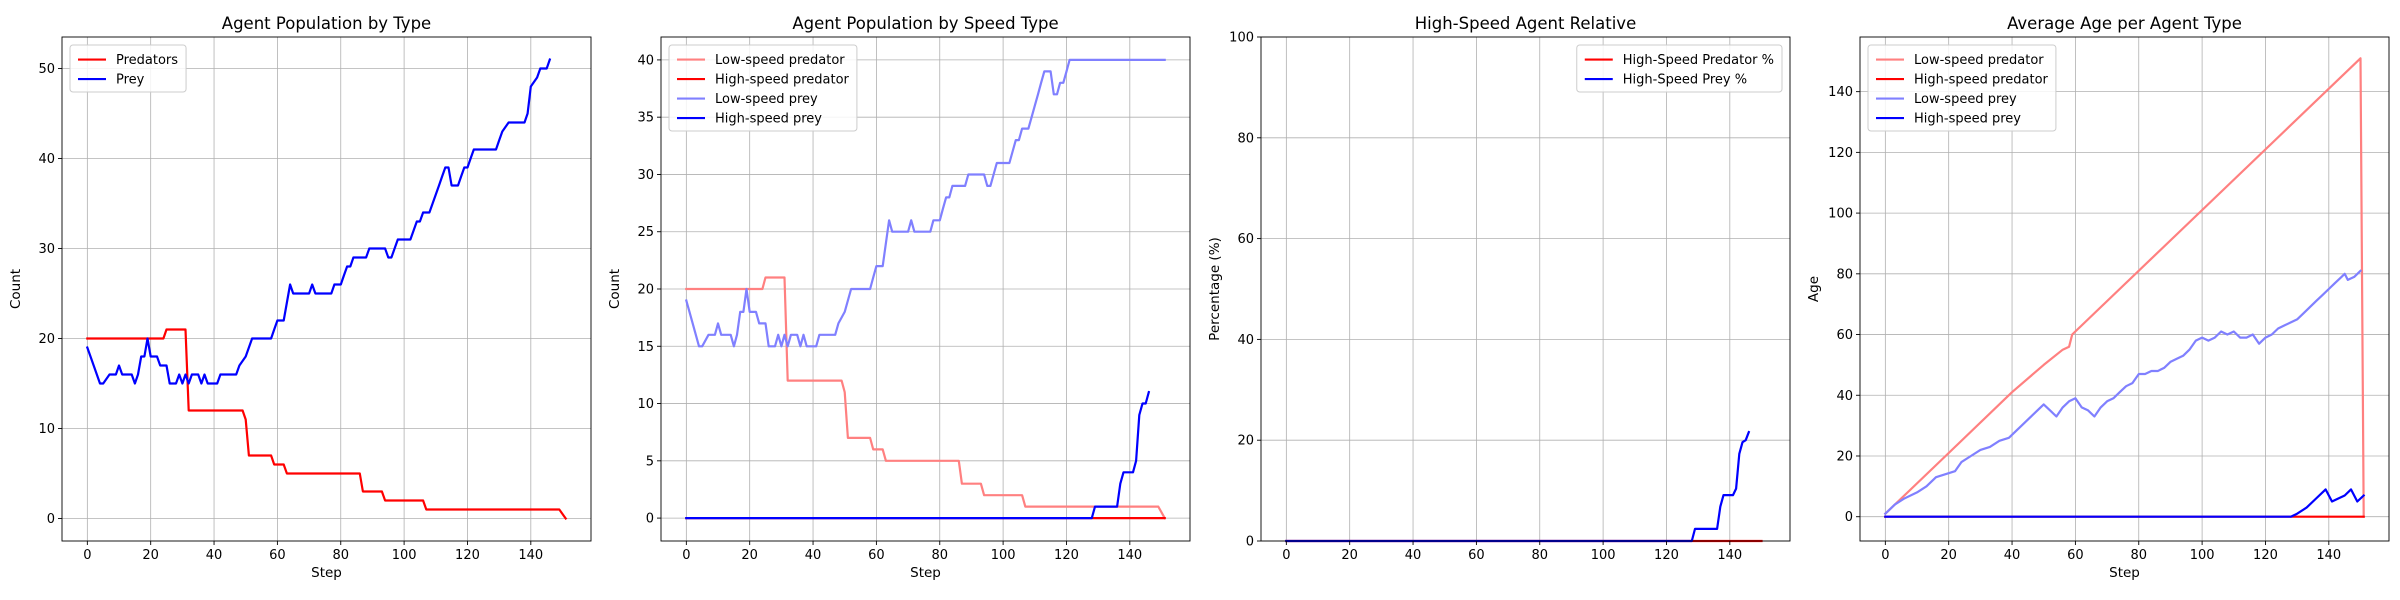  What do you see at coordinates (2124, 23) in the screenshot?
I see `chart-title: Average Age per Agent Type` at bounding box center [2124, 23].